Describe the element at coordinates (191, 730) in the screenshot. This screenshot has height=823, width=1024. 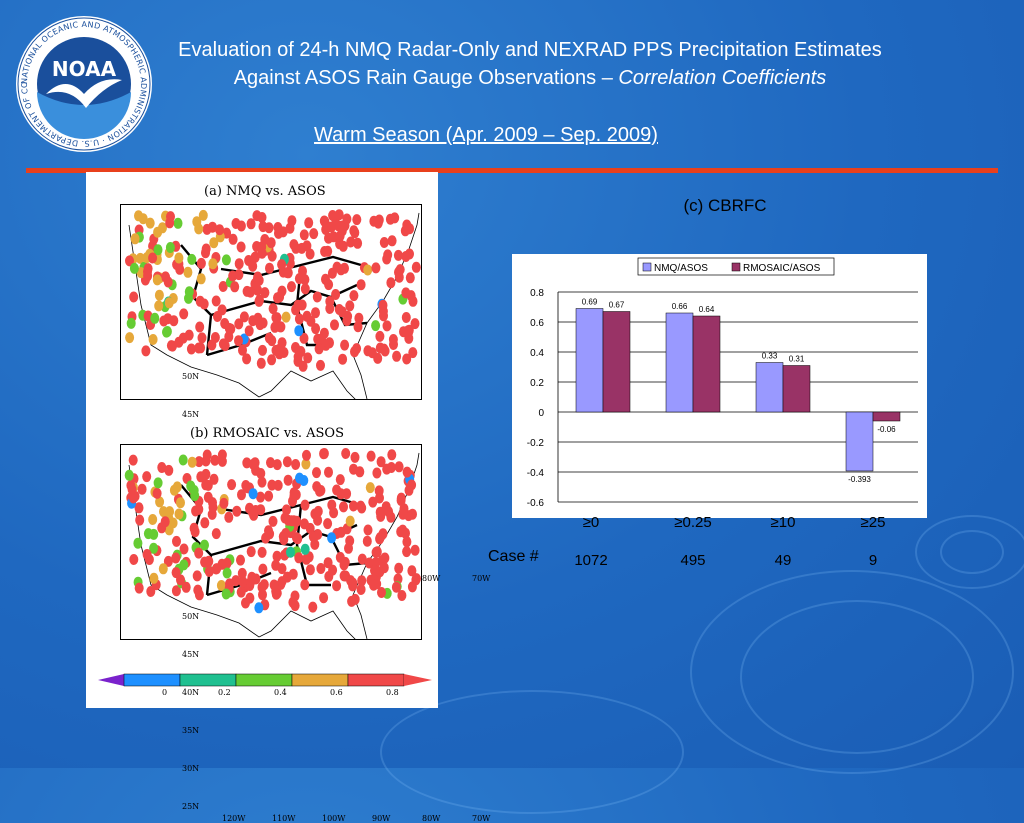
I see `lat-label: 35N` at that location.